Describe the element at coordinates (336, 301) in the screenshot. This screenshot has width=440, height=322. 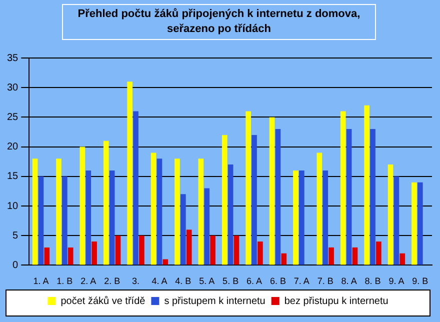
I see `legend-label: bez přistupu k internetu` at that location.